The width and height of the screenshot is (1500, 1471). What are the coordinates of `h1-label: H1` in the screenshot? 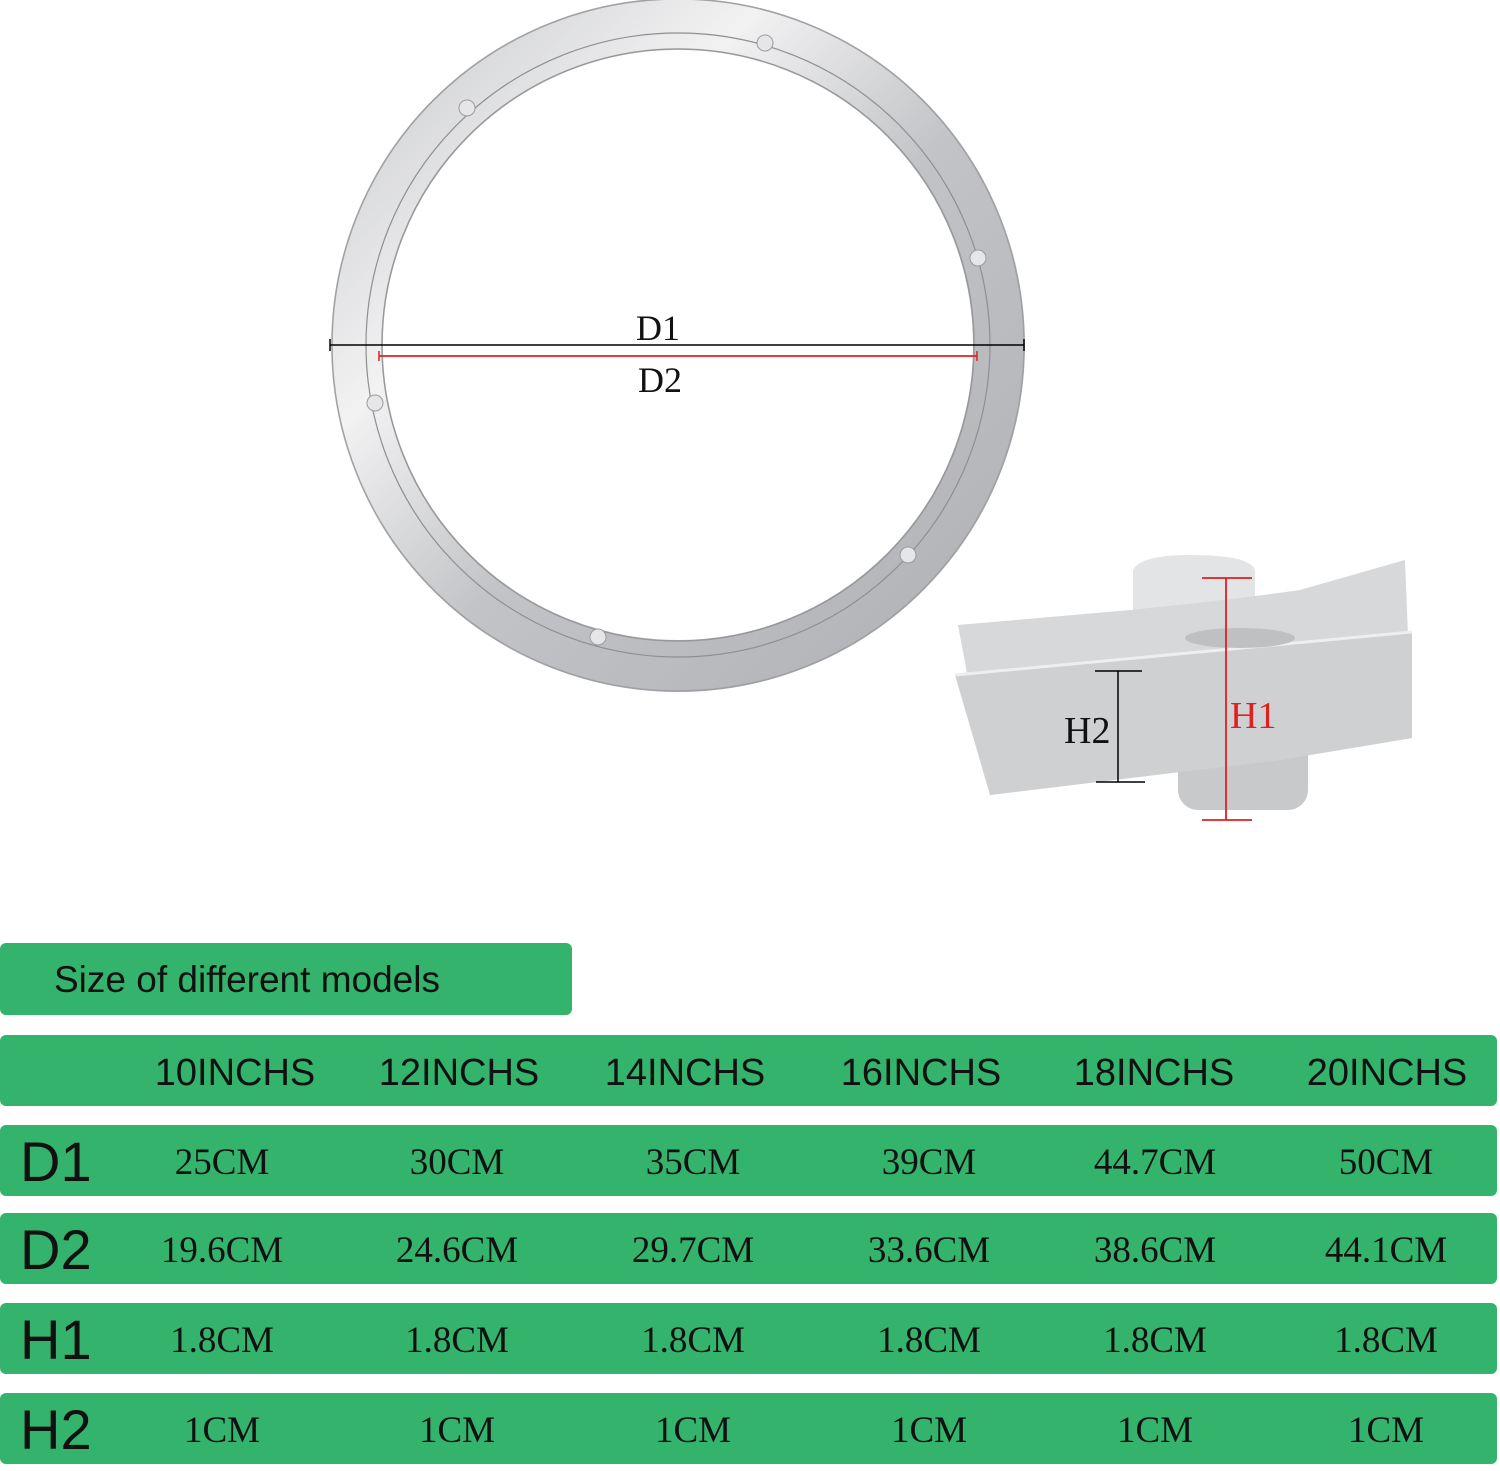 It's located at (1253, 716).